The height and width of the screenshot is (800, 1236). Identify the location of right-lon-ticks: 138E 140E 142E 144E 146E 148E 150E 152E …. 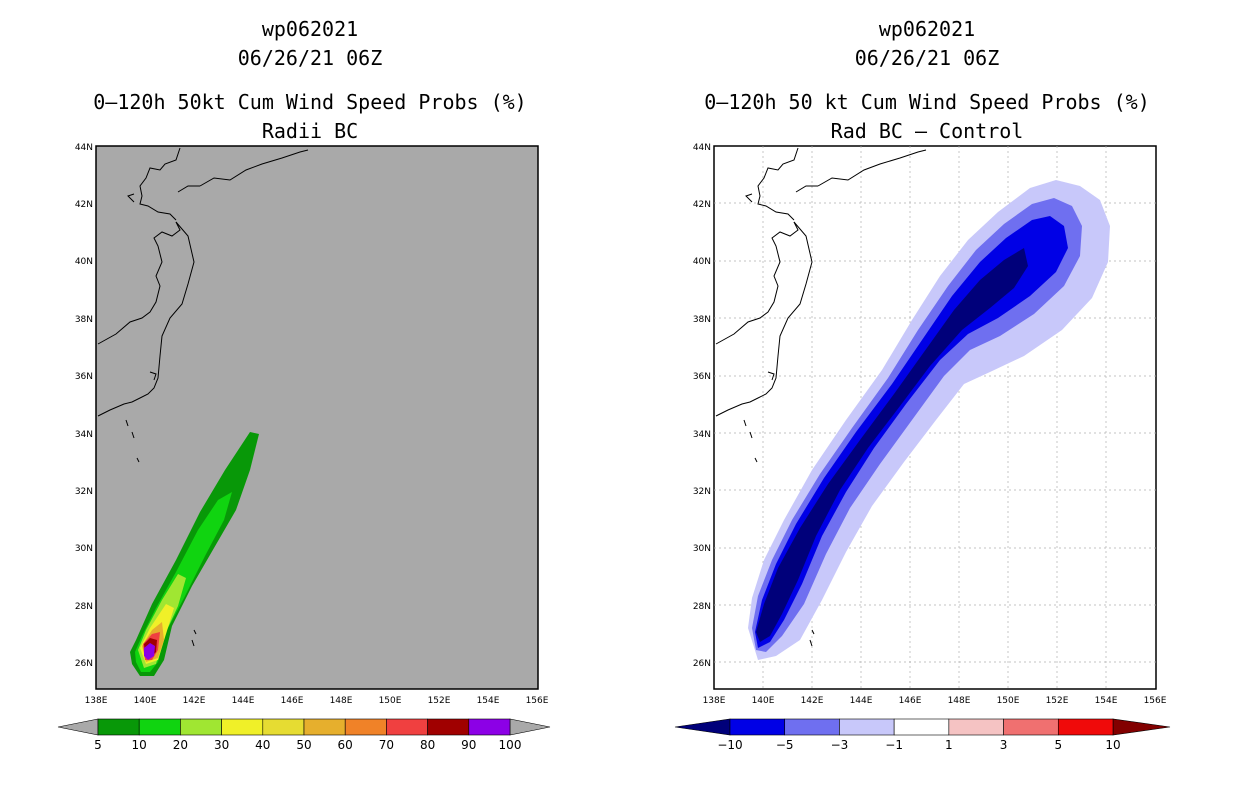
(935, 701).